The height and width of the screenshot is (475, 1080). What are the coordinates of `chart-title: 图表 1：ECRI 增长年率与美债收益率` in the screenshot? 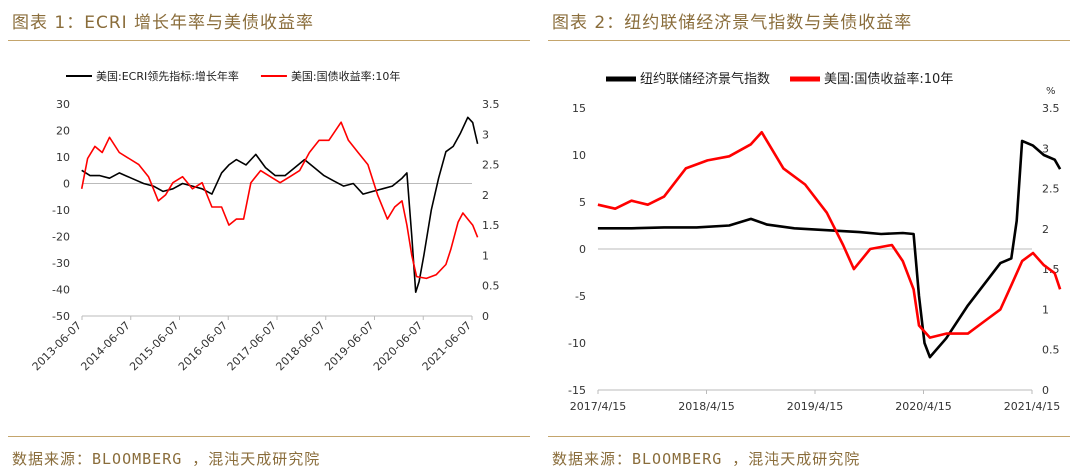 It's located at (163, 23).